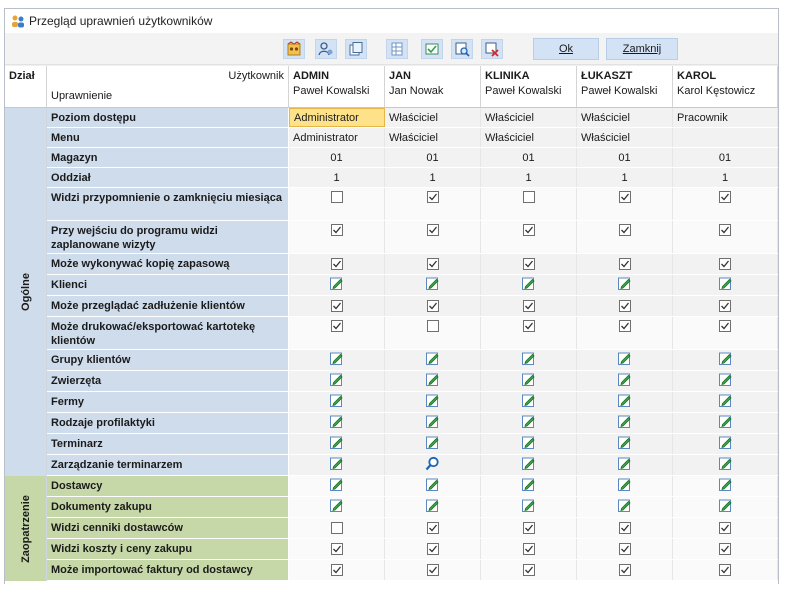 This screenshot has height=594, width=790. What do you see at coordinates (625, 87) in the screenshot?
I see `column-header-user: ŁUKASZT Paweł Kowalski` at bounding box center [625, 87].